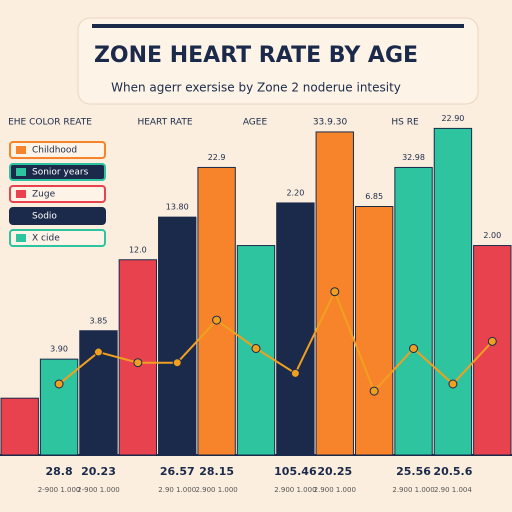 This screenshot has height=512, width=512. Describe the element at coordinates (98, 471) in the screenshot. I see `x-tick-label: 20.23` at that location.